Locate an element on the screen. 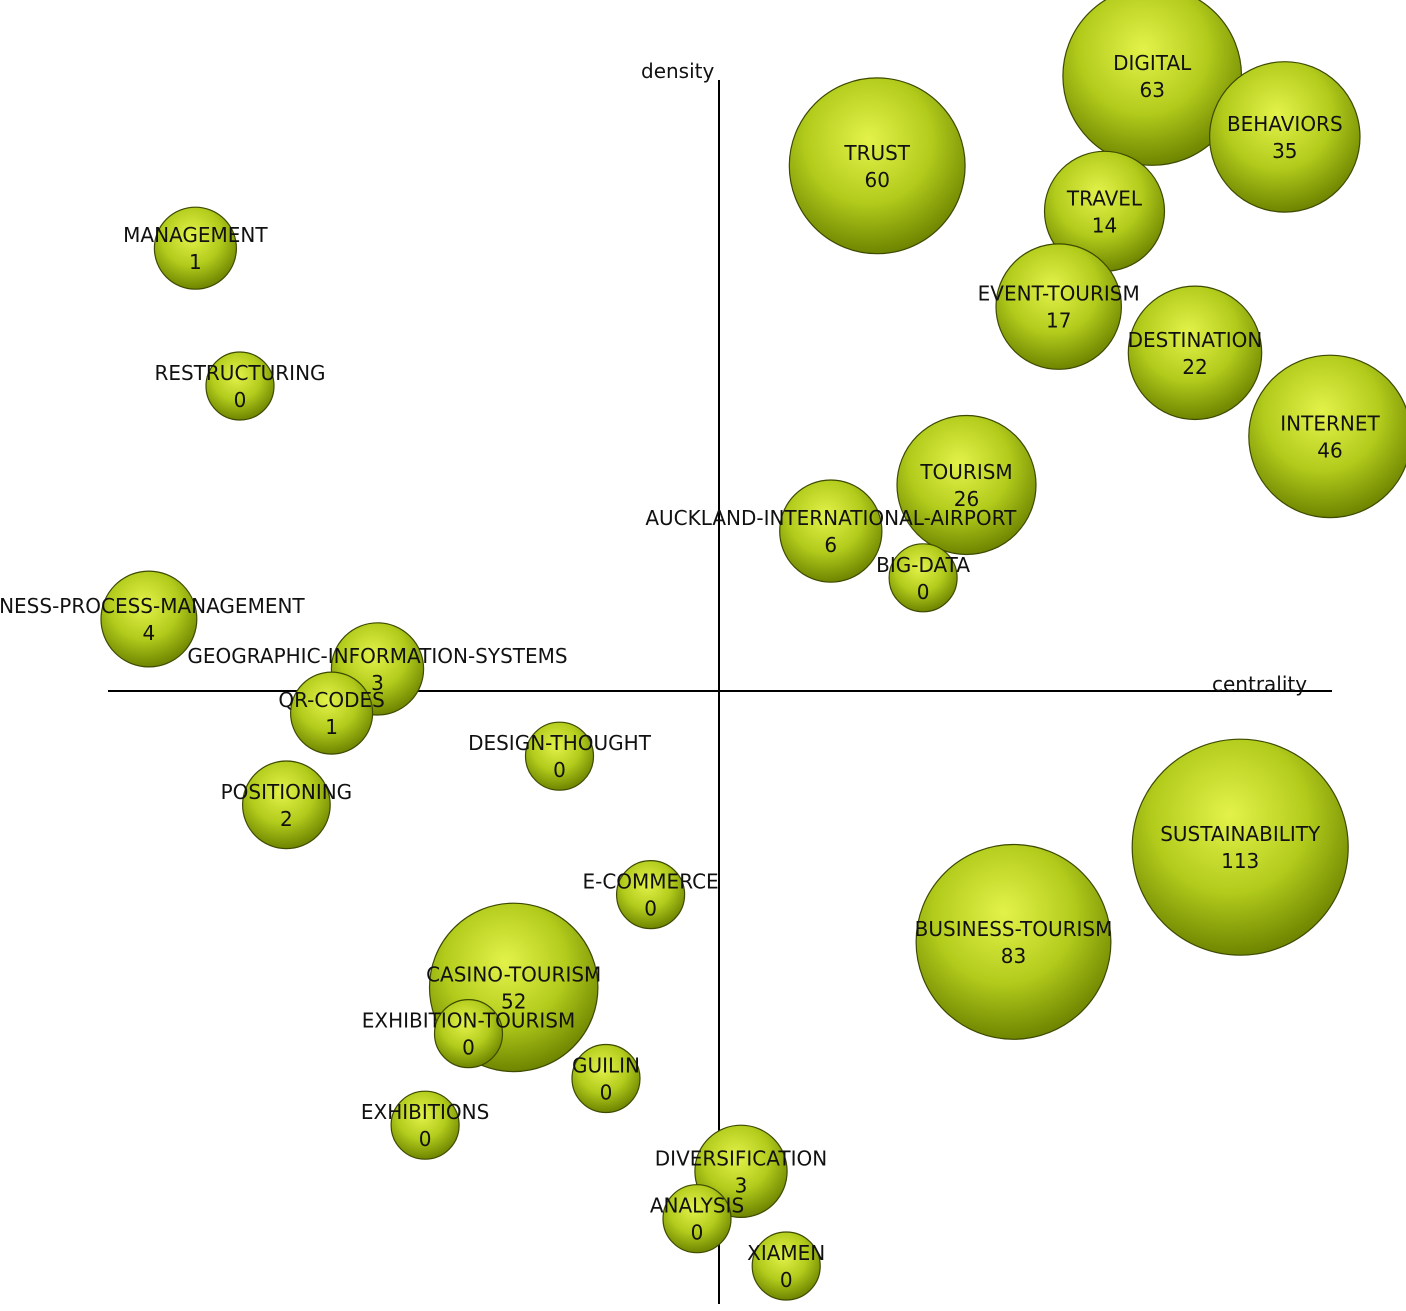  bubble-label-travel: TRAVEL is located at coordinates (1104, 198).